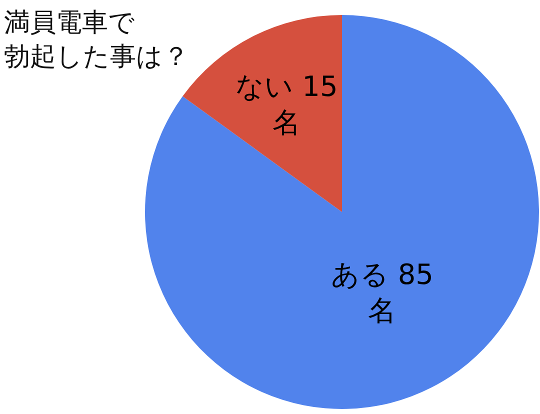 The image size is (540, 414). Describe the element at coordinates (382, 292) in the screenshot. I see `slice-label: ある 85 名` at that location.